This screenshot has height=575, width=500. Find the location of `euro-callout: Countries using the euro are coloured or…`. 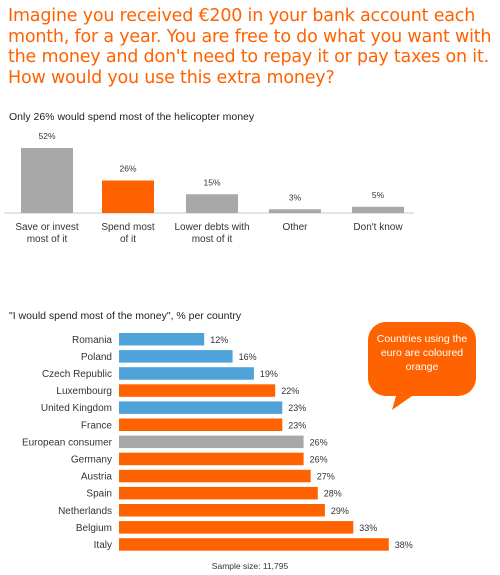

euro-callout: Countries using the euro are coloured or… is located at coordinates (422, 366).